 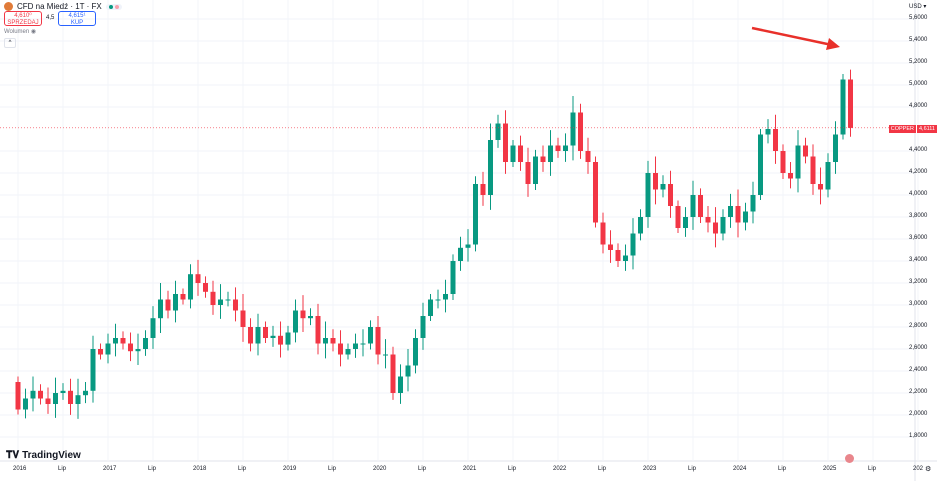 I want to click on eye-icon: ◉, so click(x=33, y=32).